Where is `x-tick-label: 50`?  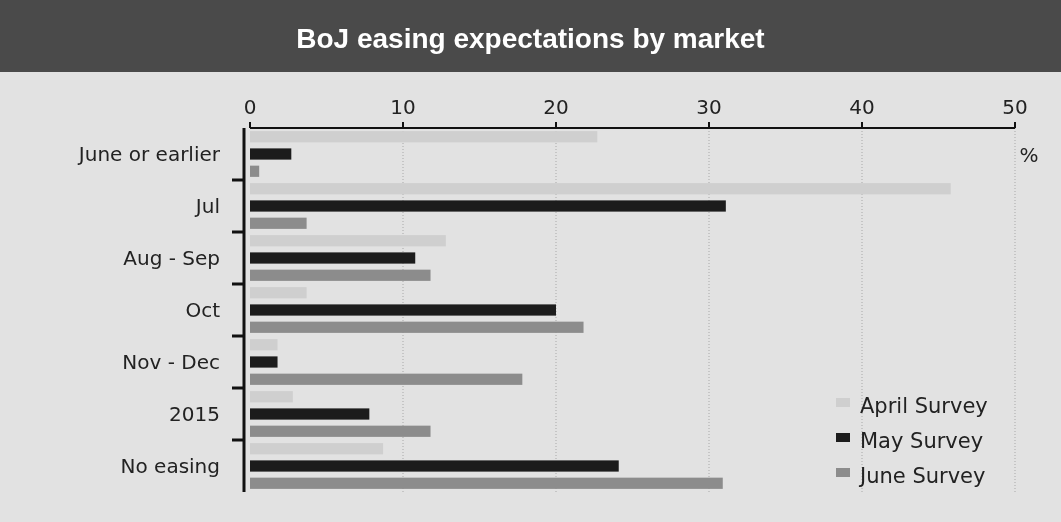
x-tick-label: 50 is located at coordinates (1015, 107).